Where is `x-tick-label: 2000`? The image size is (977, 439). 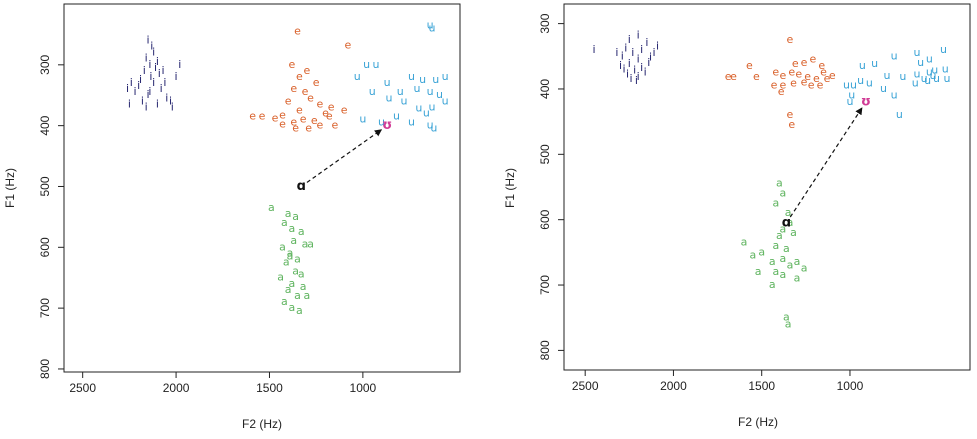
x-tick-label: 2000 is located at coordinates (176, 388).